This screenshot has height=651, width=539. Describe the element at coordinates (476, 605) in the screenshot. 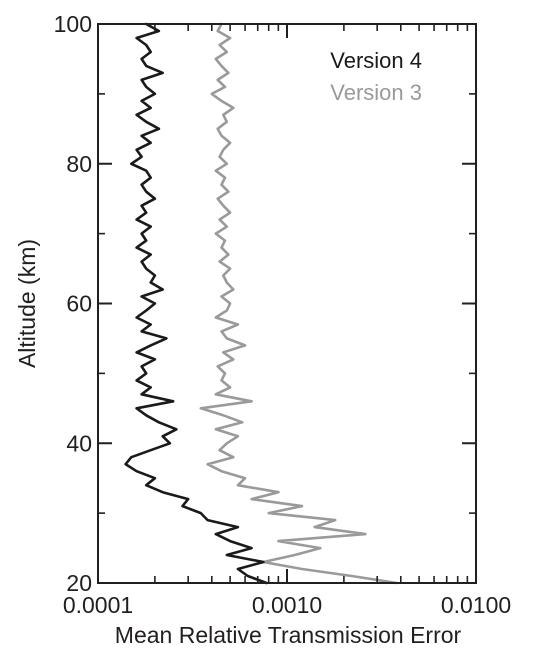

I see `x-tick-label: 0.0100` at that location.